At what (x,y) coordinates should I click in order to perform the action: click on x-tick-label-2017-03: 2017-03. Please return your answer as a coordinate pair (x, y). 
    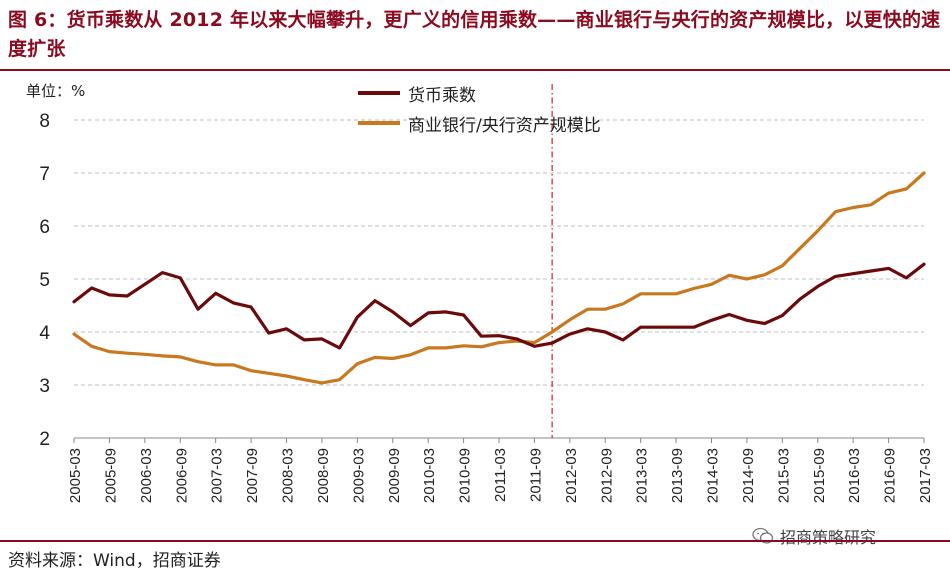
    Looking at the image, I should click on (925, 475).